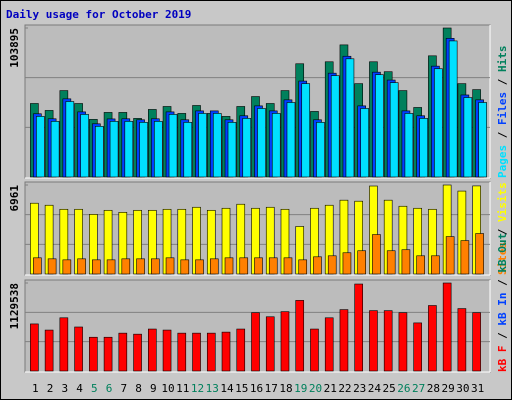 The width and height of the screenshot is (512, 400). I want to click on legend: kB F / kB In / kB Out, so click(502, 302).